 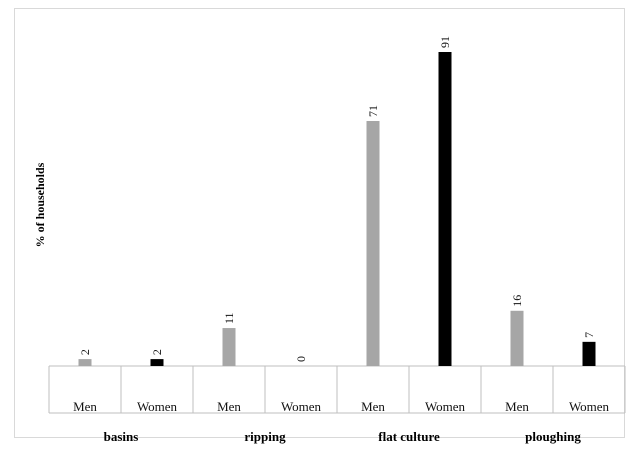 I want to click on data-label: 71, so click(x=373, y=111).